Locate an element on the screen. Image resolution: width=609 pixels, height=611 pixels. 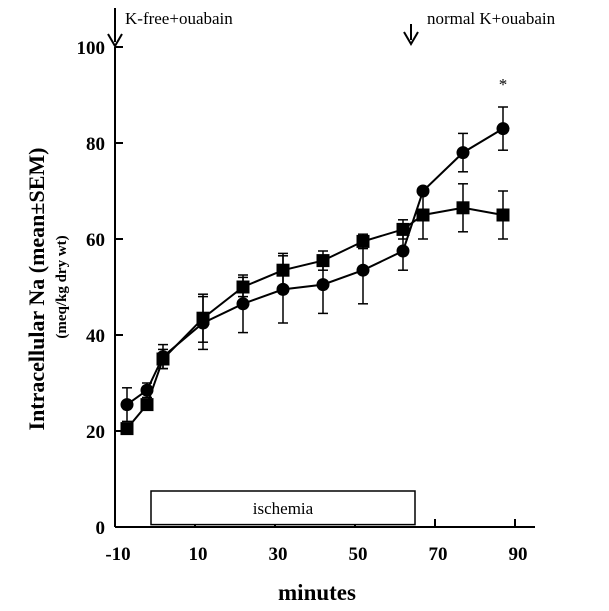
arrow-right-icon is located at coordinates (411, 35).